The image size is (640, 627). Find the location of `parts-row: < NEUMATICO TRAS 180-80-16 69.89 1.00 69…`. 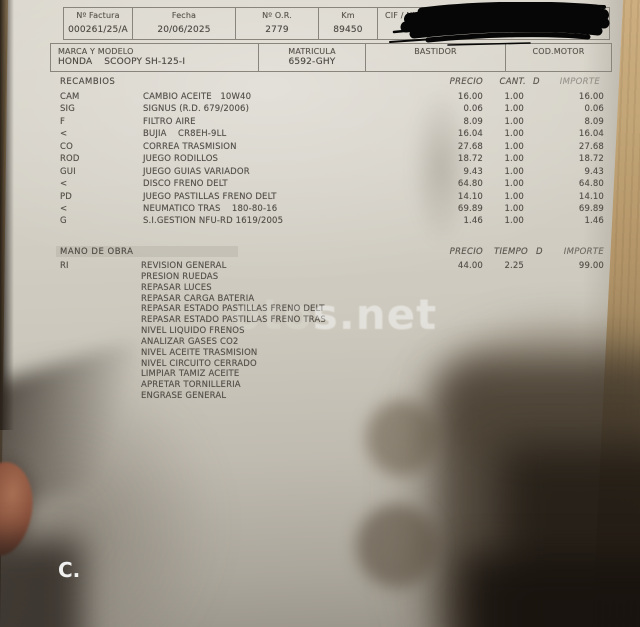

parts-row: < NEUMATICO TRAS 180-80-16 69.89 1.00 69… is located at coordinates (320, 210).